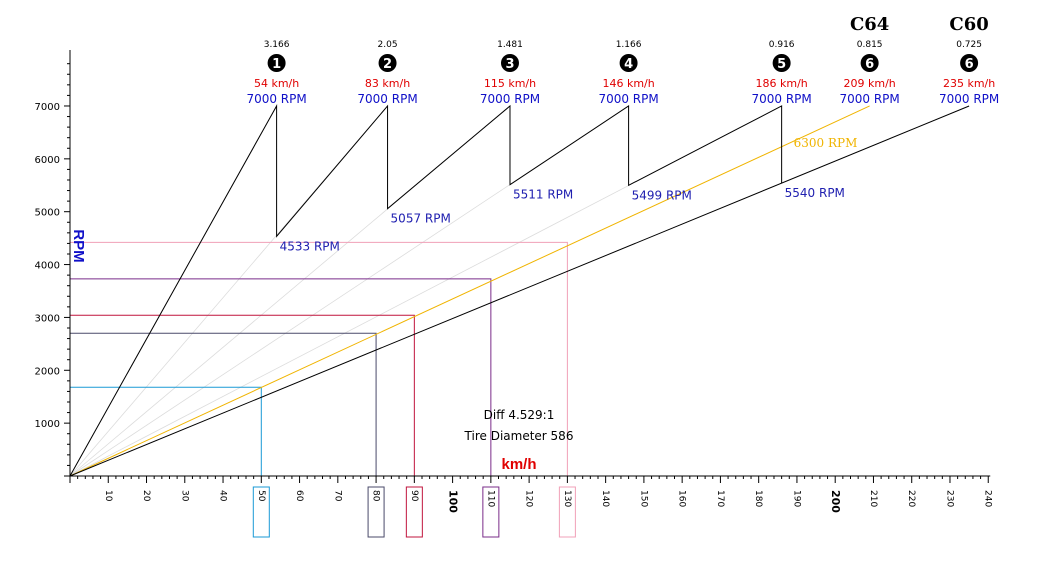 The height and width of the screenshot is (562, 1063). Describe the element at coordinates (519, 415) in the screenshot. I see `info-diff: Diff 4.529:1` at that location.